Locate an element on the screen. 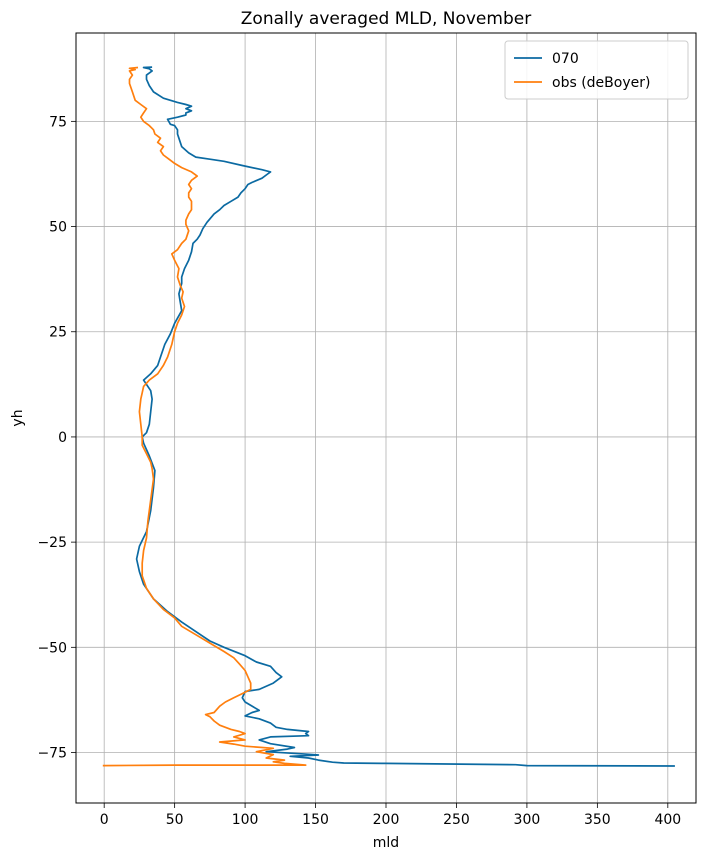  y-tick-label: 0 is located at coordinates (62, 438).